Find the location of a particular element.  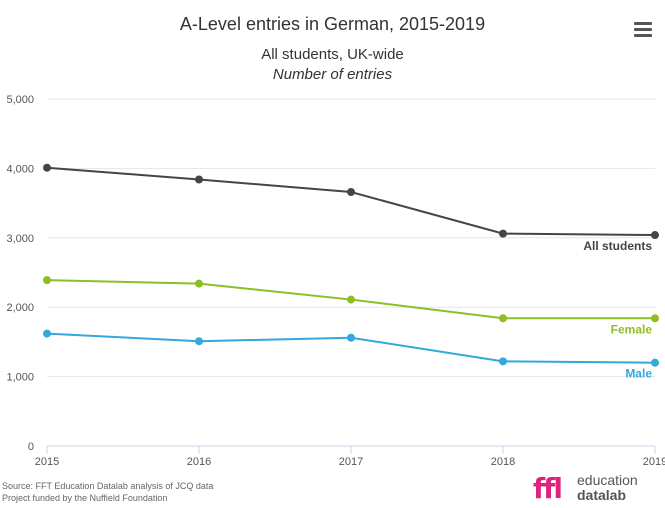

brand-mark: ffl is located at coordinates (548, 488).